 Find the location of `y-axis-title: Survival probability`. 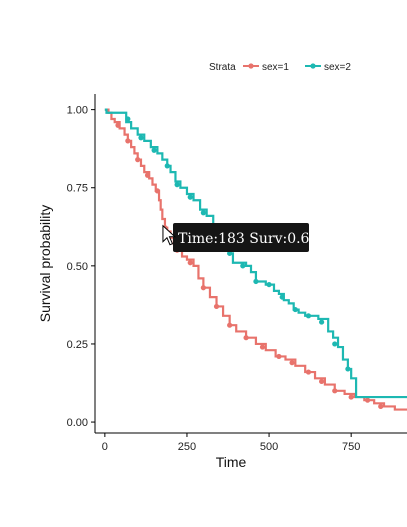

y-axis-title: Survival probability is located at coordinates (45, 264).